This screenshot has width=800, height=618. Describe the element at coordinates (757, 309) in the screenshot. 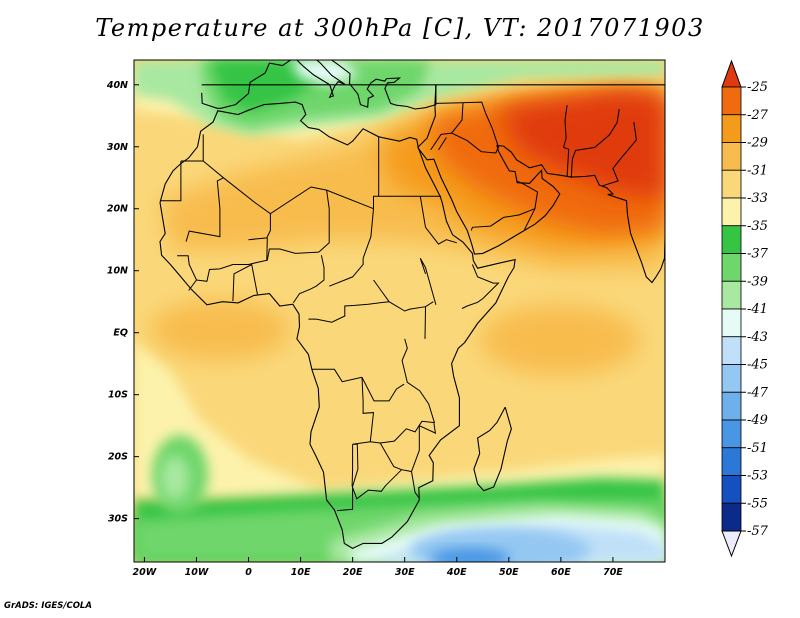

I see `colorbar-label: -41` at that location.